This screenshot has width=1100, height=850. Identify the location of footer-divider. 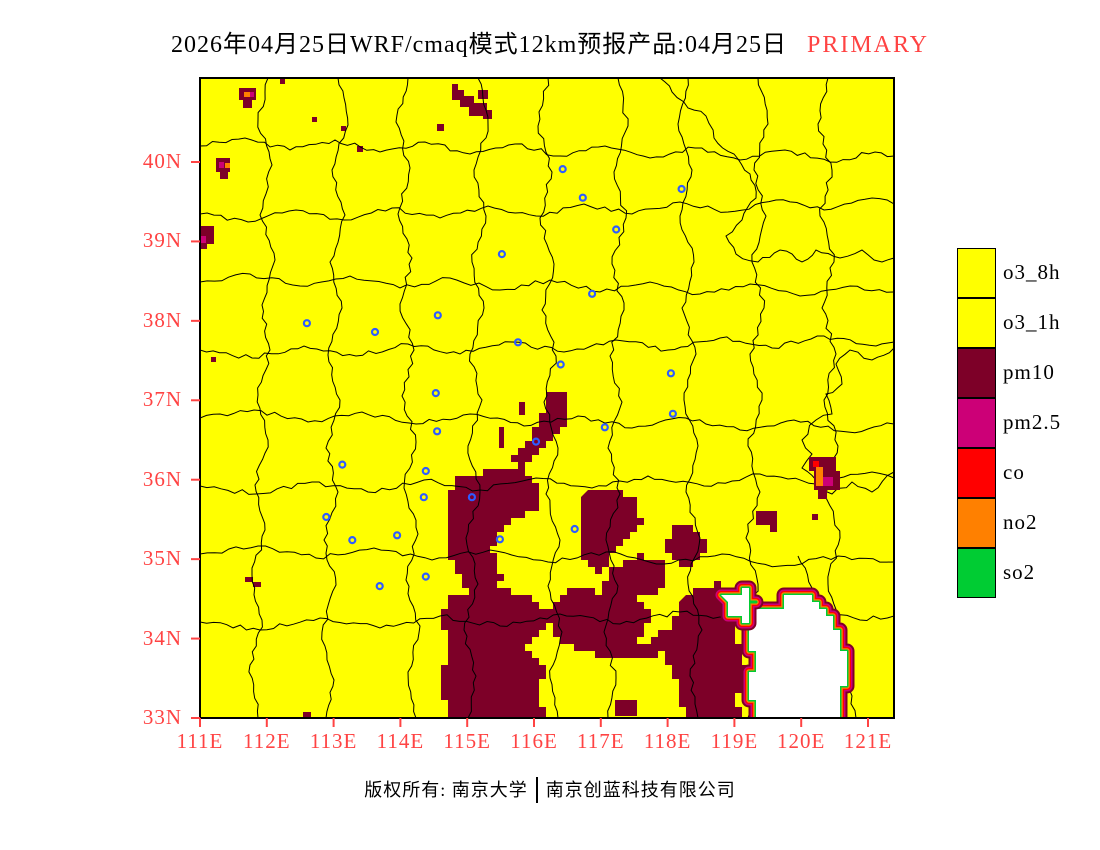
(536, 790).